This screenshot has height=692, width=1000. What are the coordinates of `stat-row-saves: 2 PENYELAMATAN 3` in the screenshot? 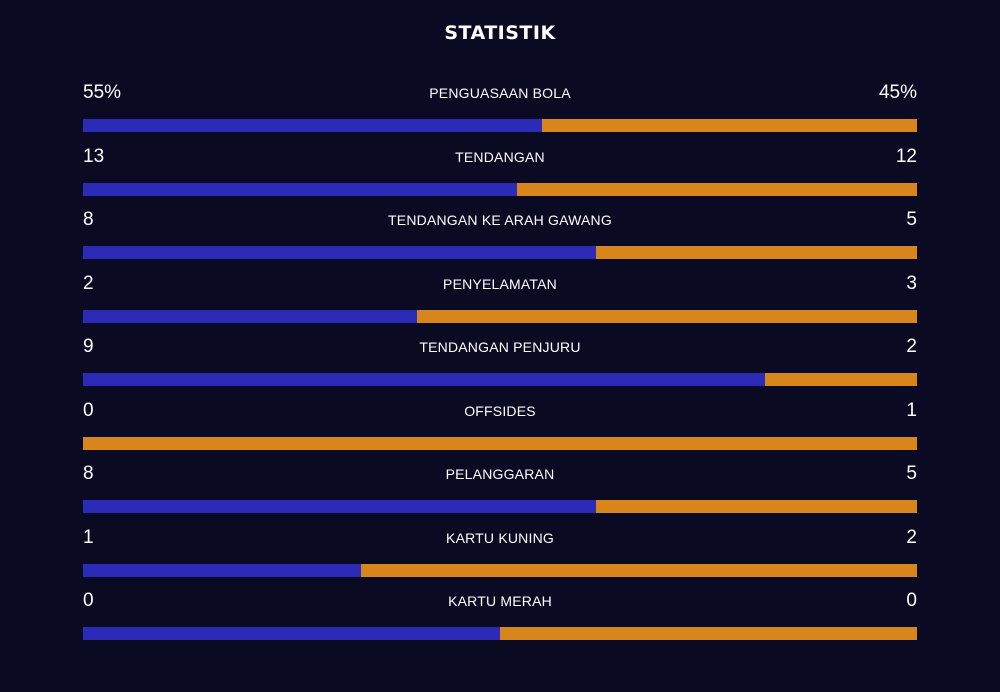 It's located at (500, 303).